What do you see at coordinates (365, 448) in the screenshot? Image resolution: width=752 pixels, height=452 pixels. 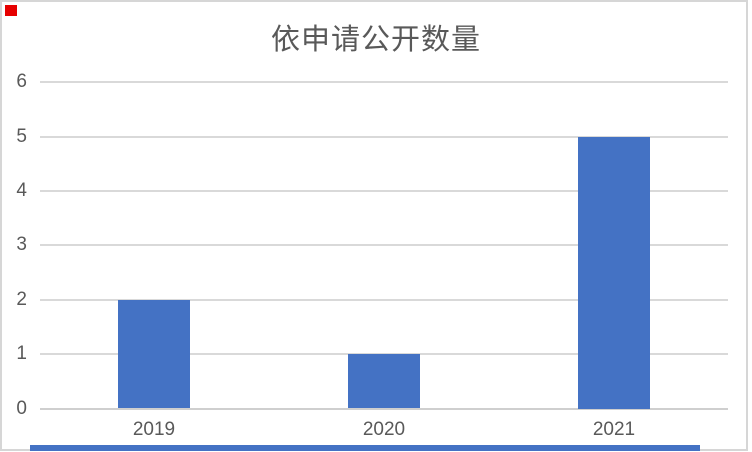 I see `bottom-strip-artifact` at bounding box center [365, 448].